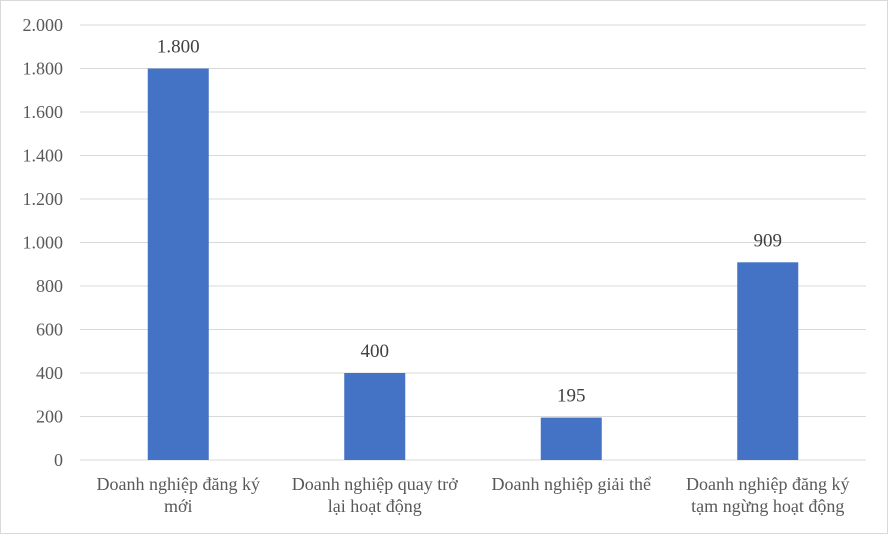  I want to click on x-category-label: lại hoạt động, so click(375, 506).